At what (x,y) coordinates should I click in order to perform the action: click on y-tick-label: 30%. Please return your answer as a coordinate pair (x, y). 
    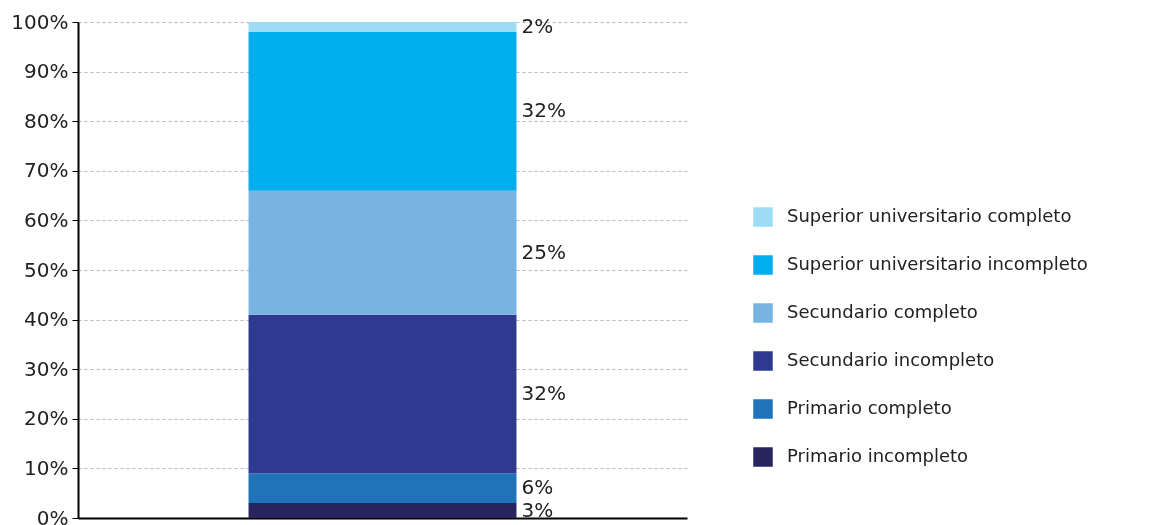
    Looking at the image, I should click on (46, 368).